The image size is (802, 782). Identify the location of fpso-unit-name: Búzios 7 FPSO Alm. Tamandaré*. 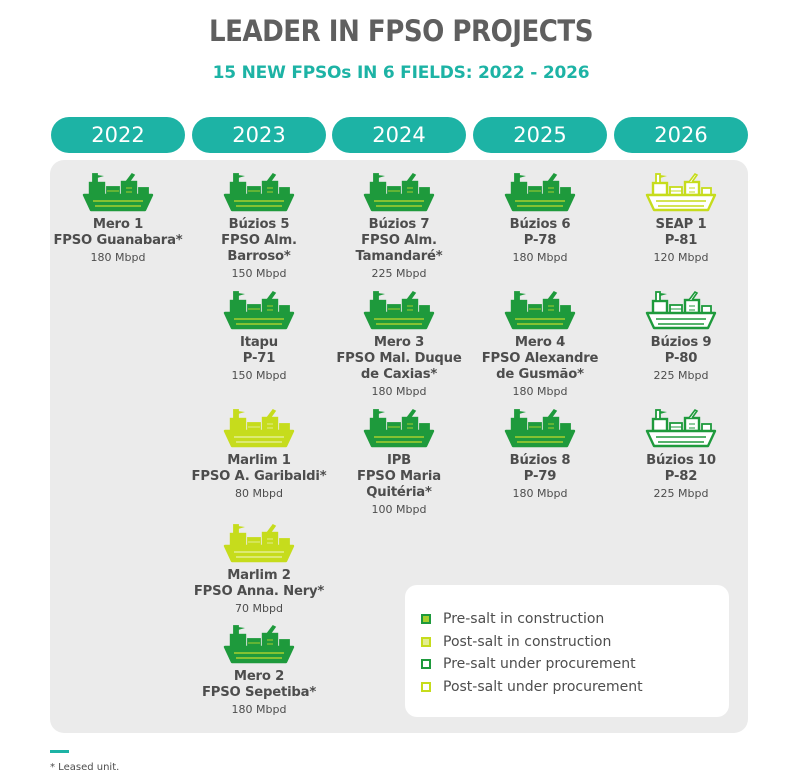
(399, 241).